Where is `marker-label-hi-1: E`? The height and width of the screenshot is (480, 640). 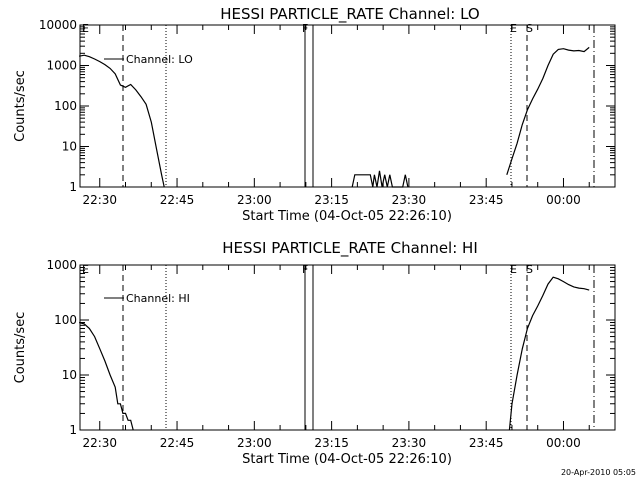 marker-label-hi-1: E is located at coordinates (85, 269).